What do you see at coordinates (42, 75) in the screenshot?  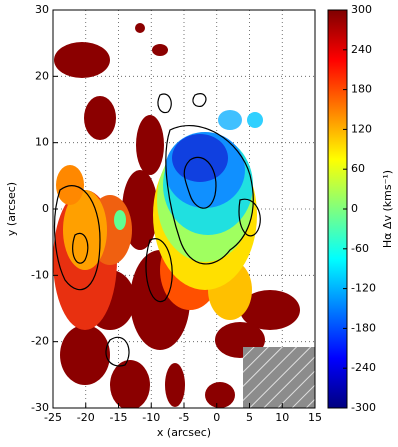 I see `y-tick-label: 20` at bounding box center [42, 75].